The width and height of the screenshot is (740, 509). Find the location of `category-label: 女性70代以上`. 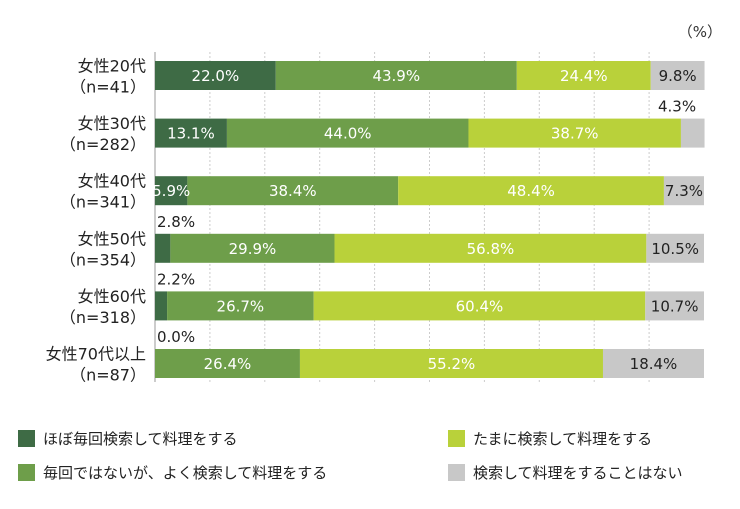

category-label: 女性70代以上 is located at coordinates (96, 354).